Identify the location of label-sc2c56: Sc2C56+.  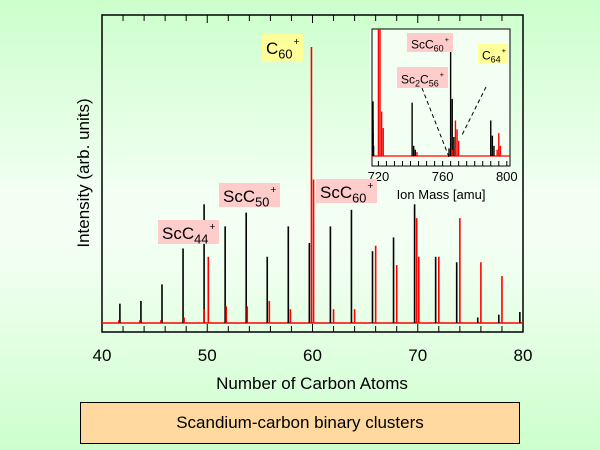
(422, 77).